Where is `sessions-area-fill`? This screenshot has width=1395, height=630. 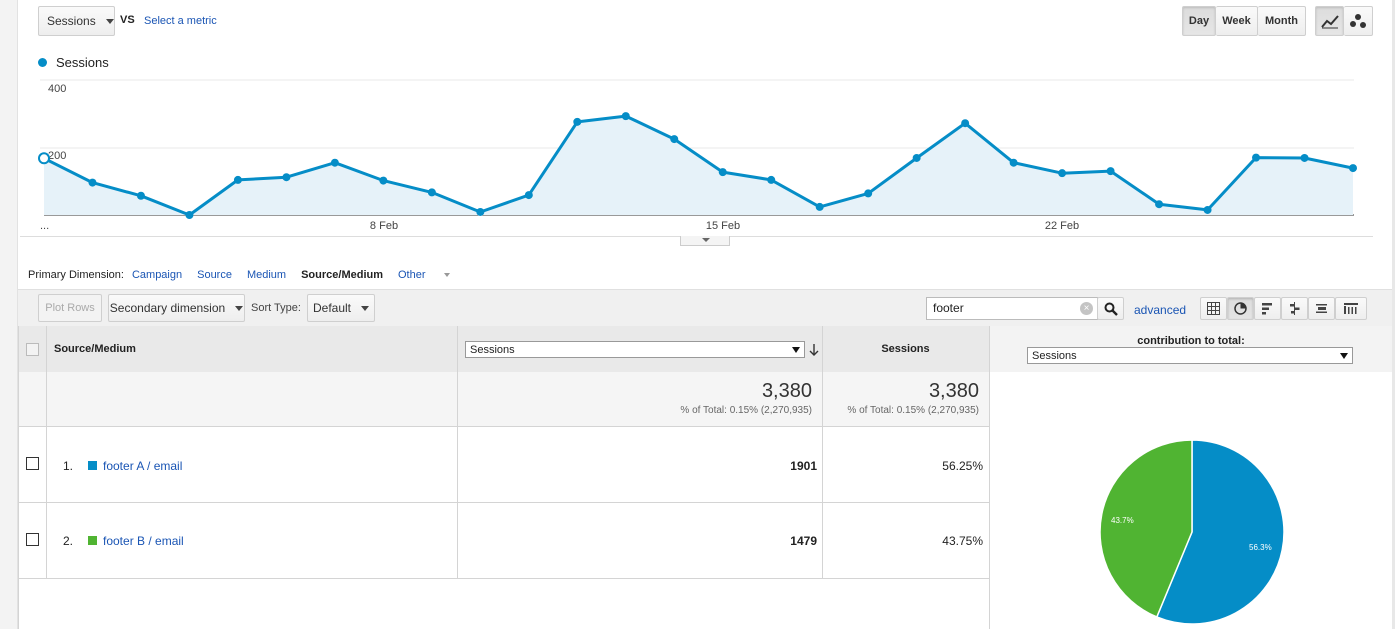 sessions-area-fill is located at coordinates (698, 165).